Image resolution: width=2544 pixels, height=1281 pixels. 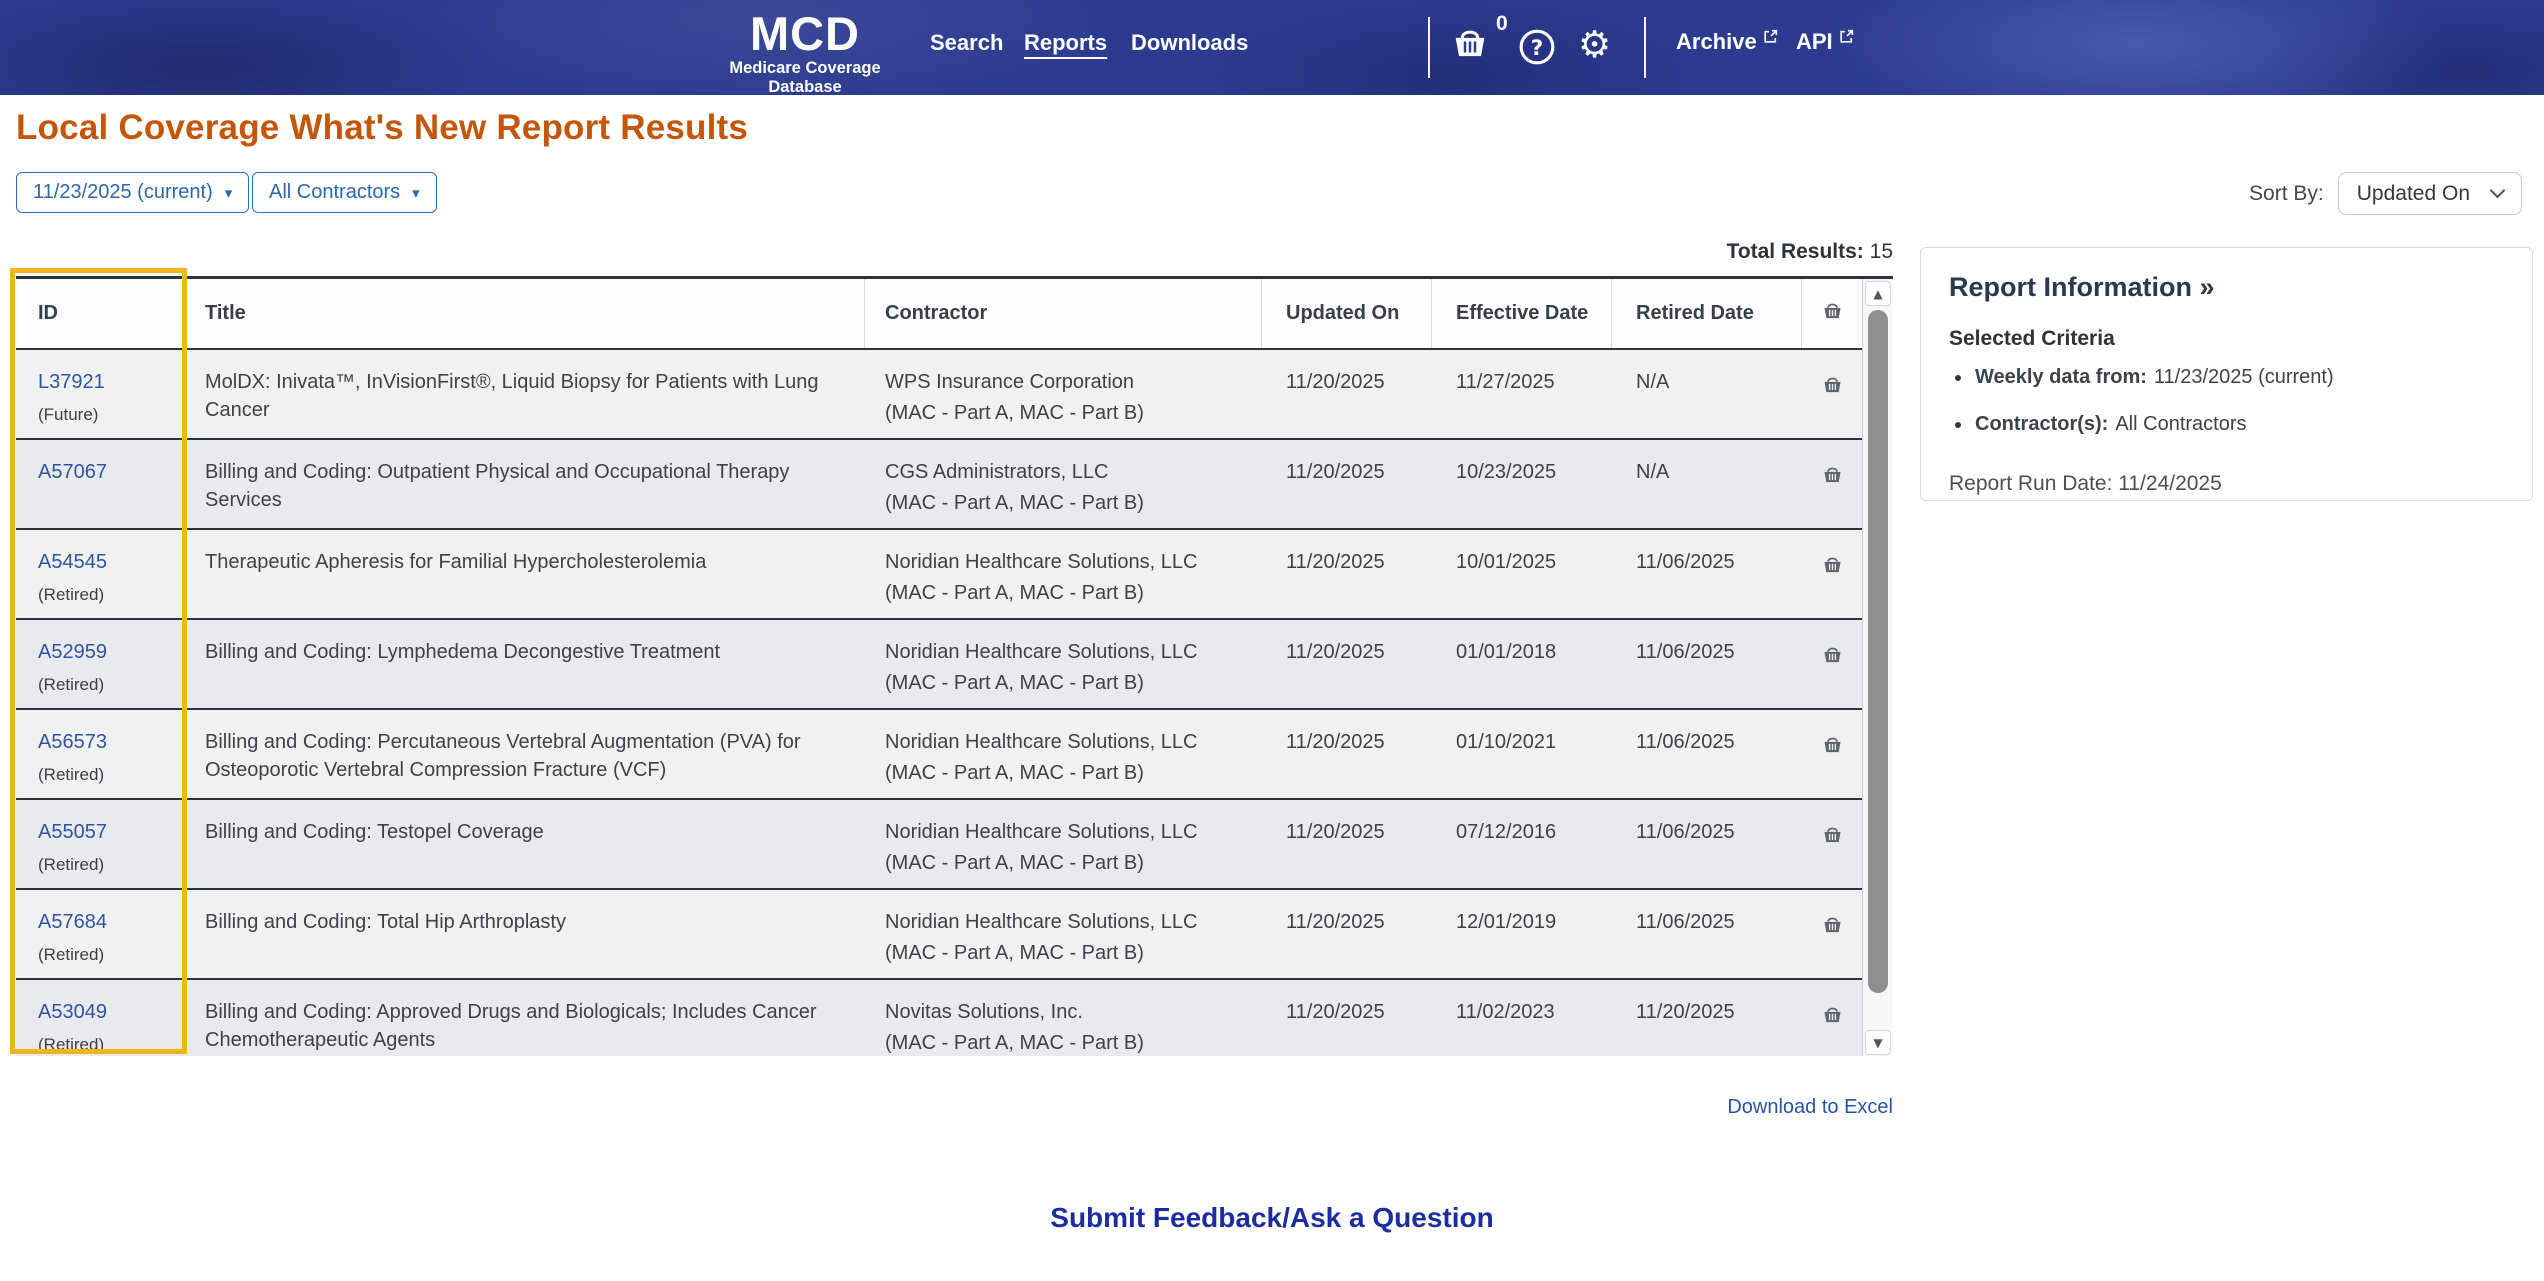 I want to click on settings-button: ⚙, so click(x=1594, y=44).